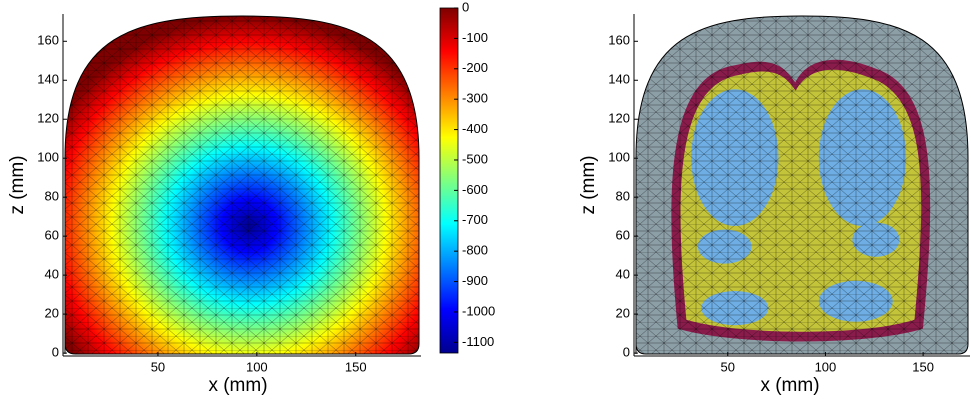  What do you see at coordinates (475, 128) in the screenshot?
I see `colorbar-tick-label: -400` at bounding box center [475, 128].